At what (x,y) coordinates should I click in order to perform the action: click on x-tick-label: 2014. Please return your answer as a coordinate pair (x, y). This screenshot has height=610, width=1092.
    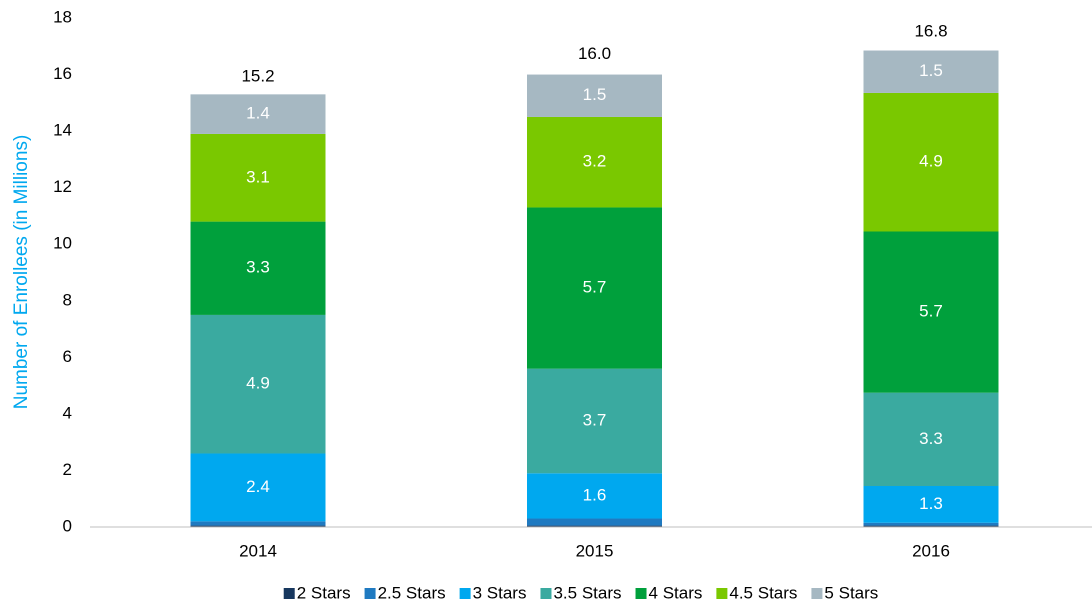
    Looking at the image, I should click on (258, 550).